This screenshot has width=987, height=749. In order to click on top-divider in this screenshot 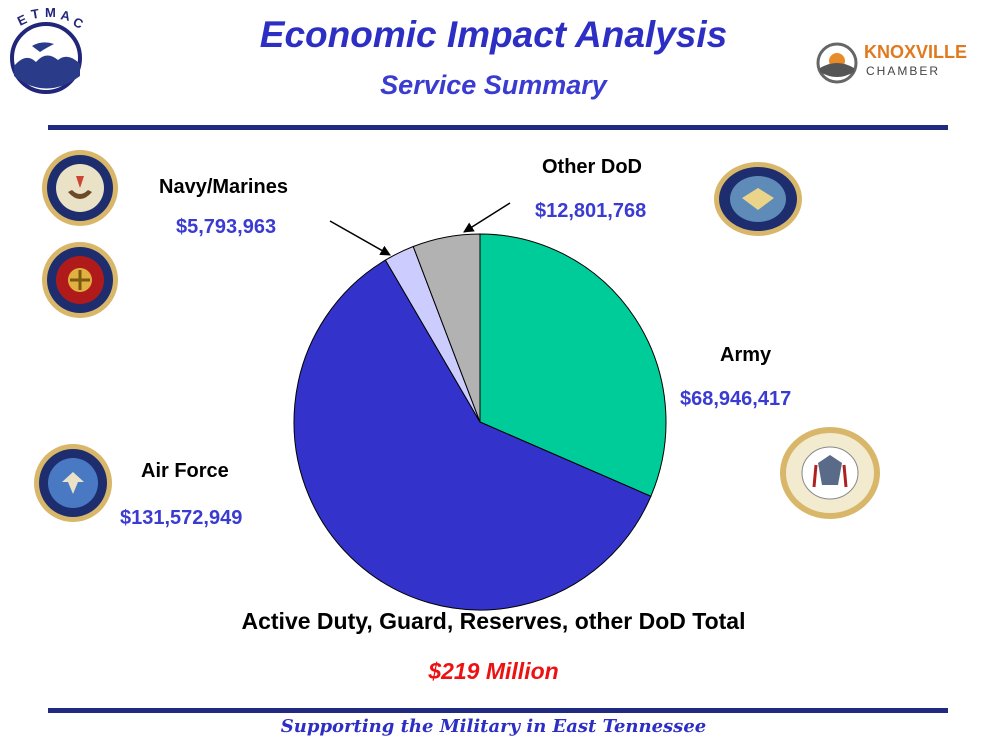, I will do `click(498, 127)`.